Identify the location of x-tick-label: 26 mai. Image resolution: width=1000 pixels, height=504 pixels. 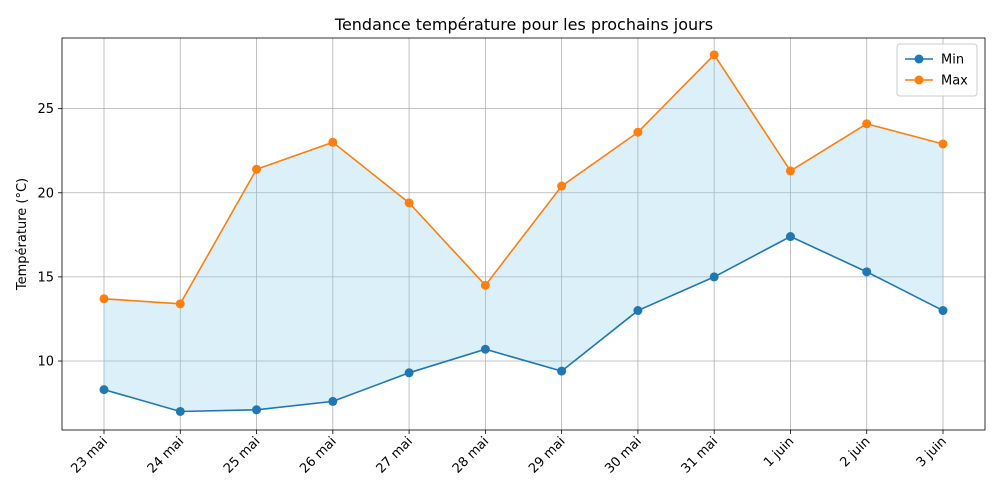
(318, 455).